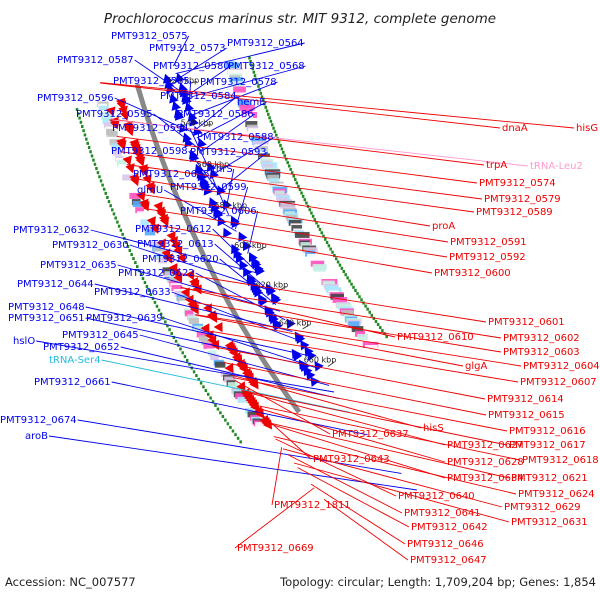 This screenshot has height=600, width=600. What do you see at coordinates (476, 366) in the screenshot?
I see `right-feature-label: glgA` at bounding box center [476, 366].